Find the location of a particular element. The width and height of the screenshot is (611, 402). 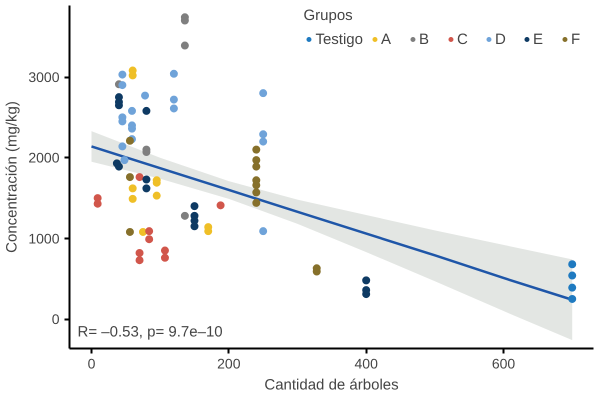

x-tick-label: 600 is located at coordinates (504, 364).